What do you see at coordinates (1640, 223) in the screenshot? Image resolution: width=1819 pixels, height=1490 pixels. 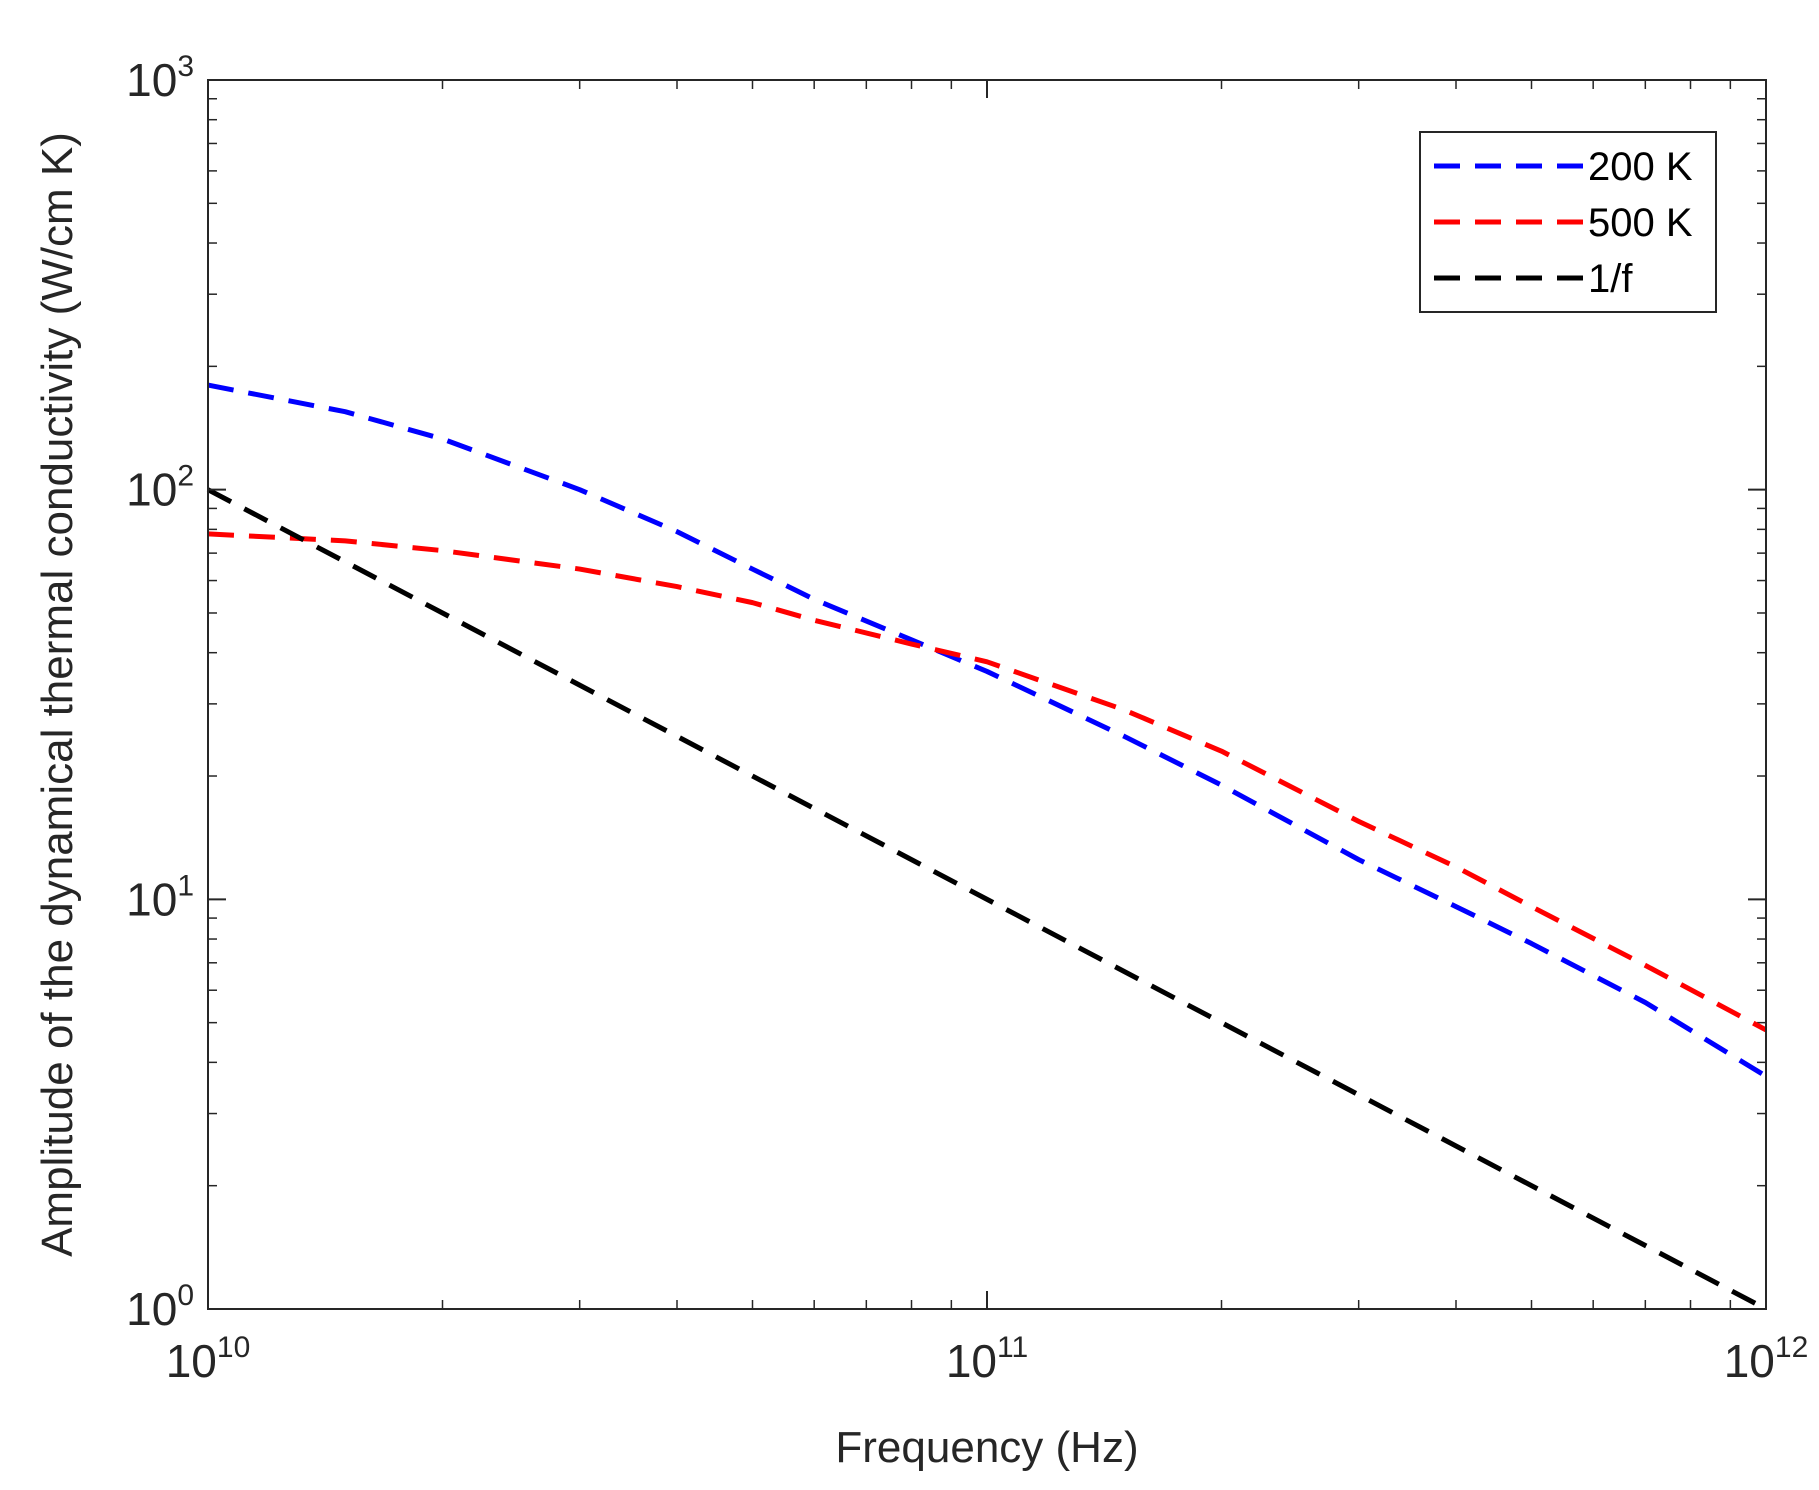 I see `legend-label-1: 500 K` at bounding box center [1640, 223].